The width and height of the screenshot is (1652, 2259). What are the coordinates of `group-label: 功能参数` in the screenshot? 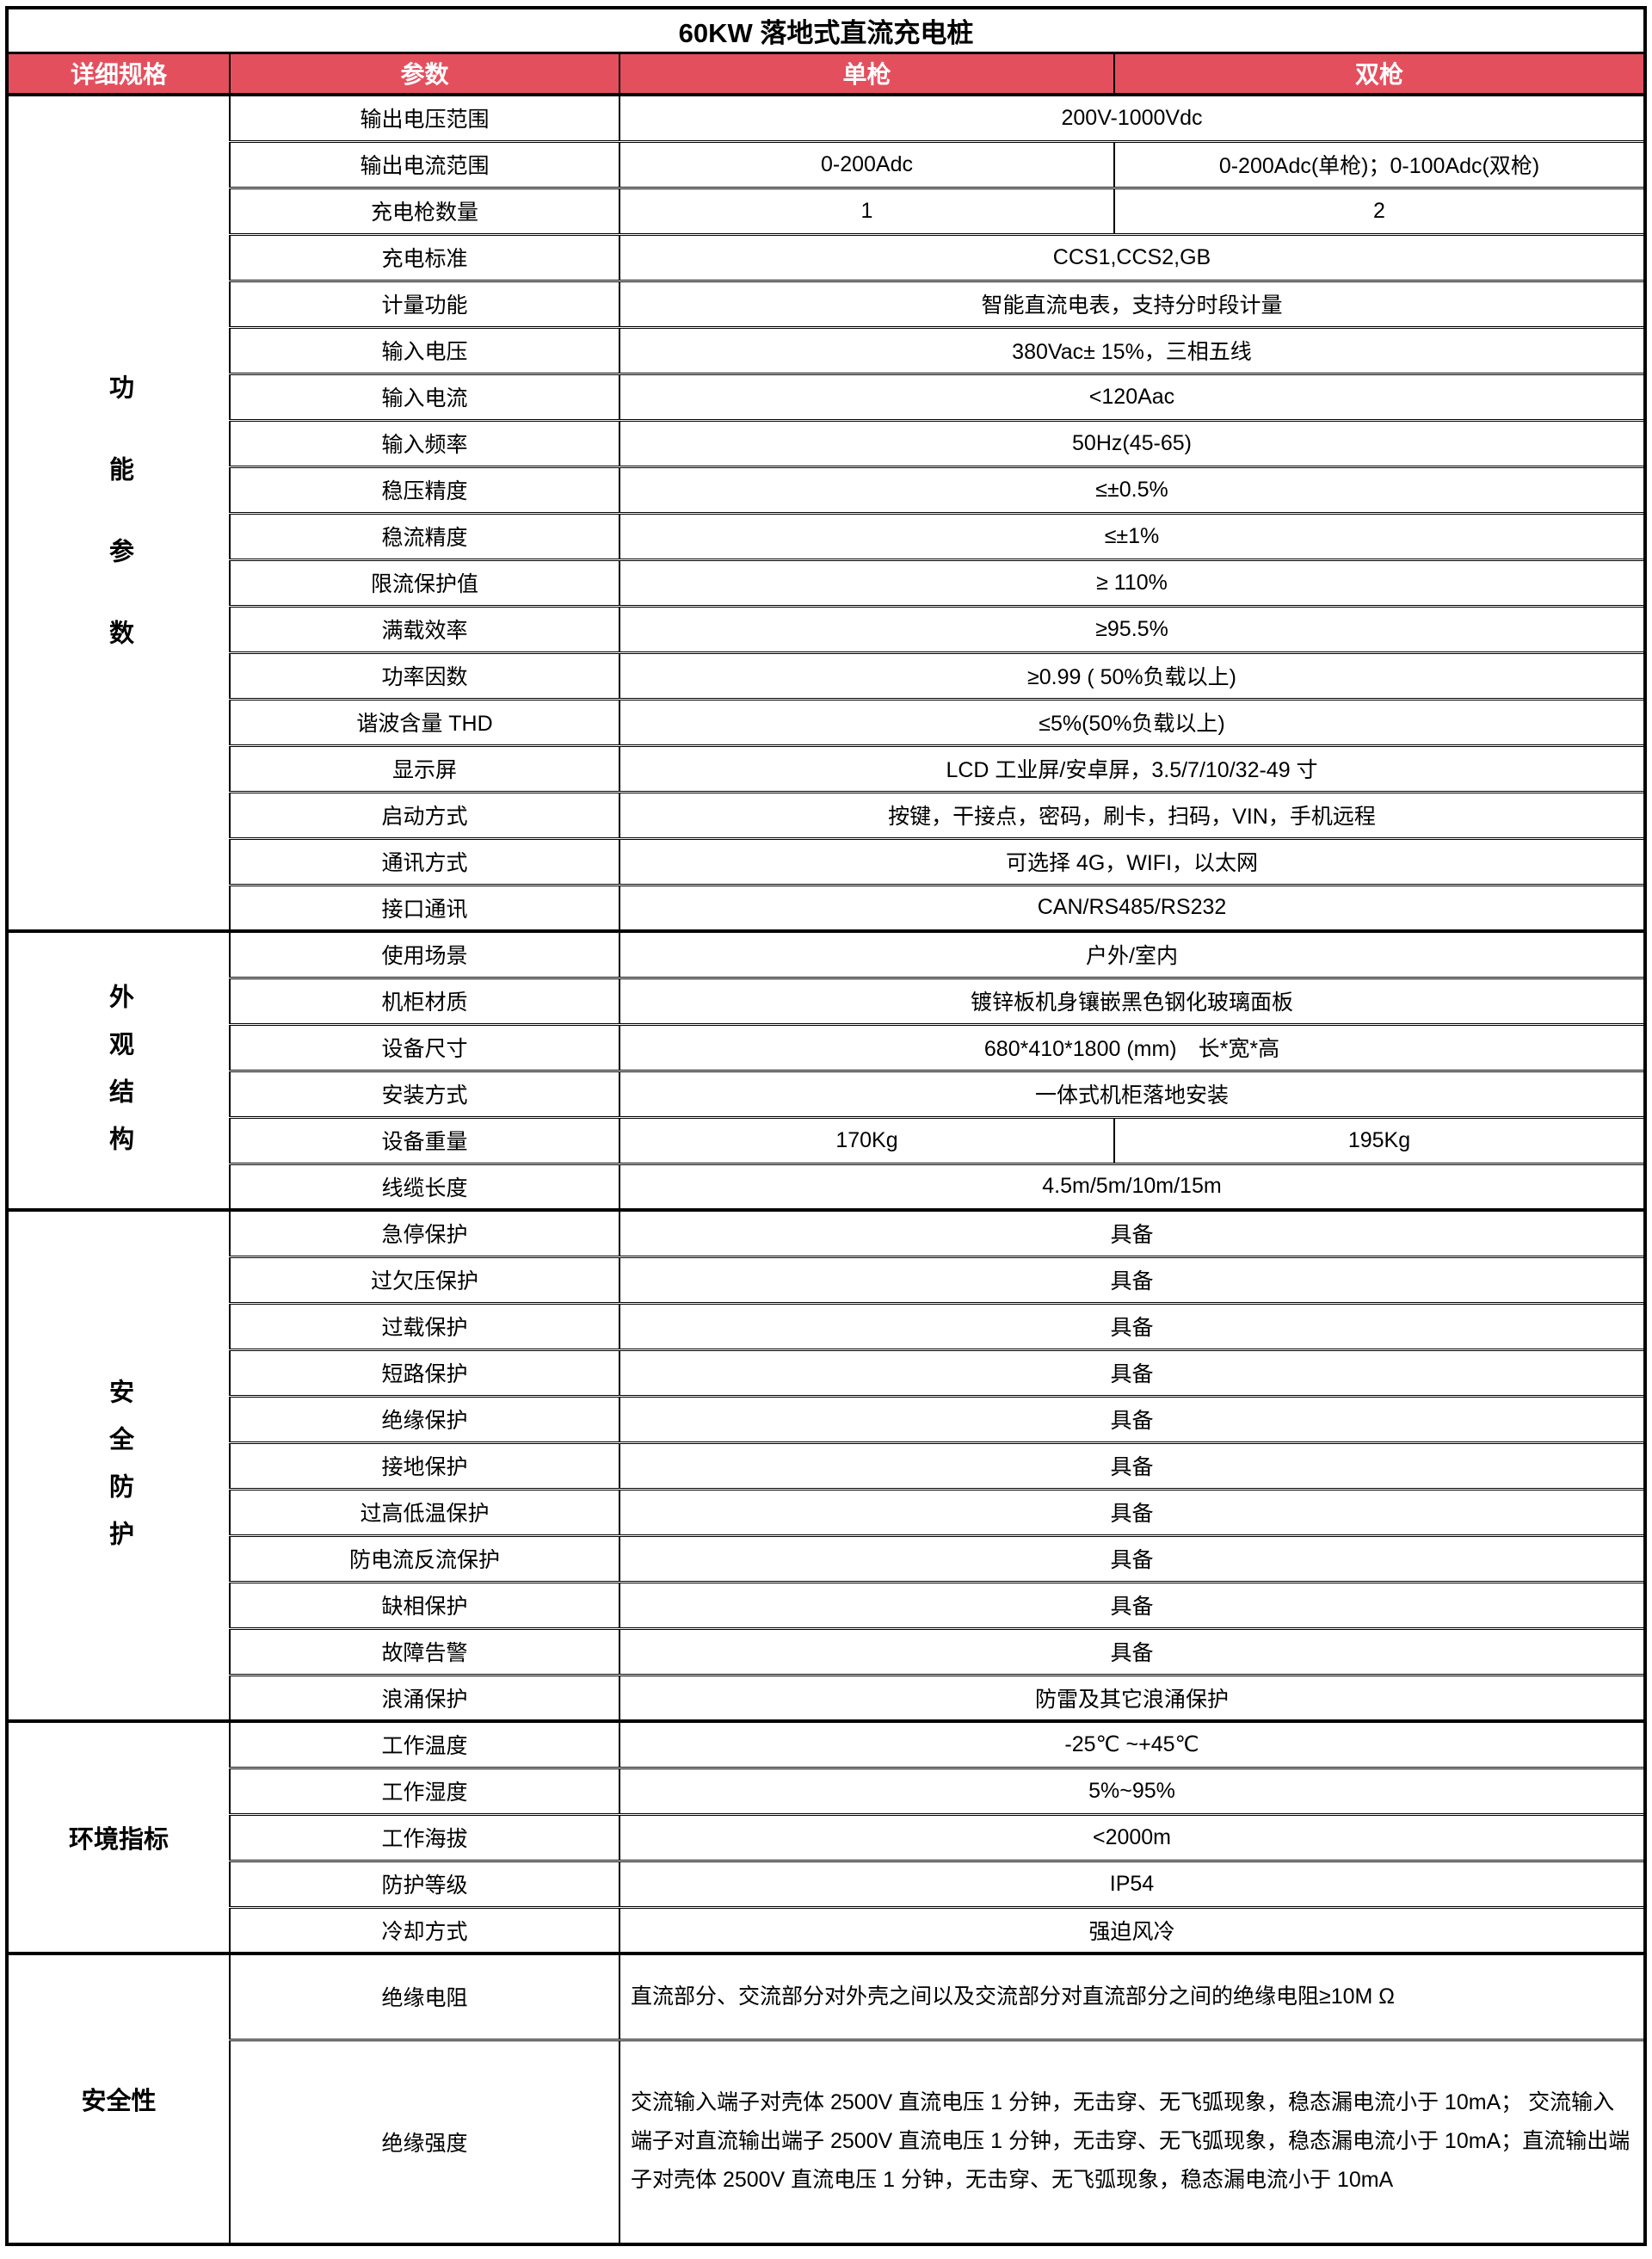 It's located at (119, 537).